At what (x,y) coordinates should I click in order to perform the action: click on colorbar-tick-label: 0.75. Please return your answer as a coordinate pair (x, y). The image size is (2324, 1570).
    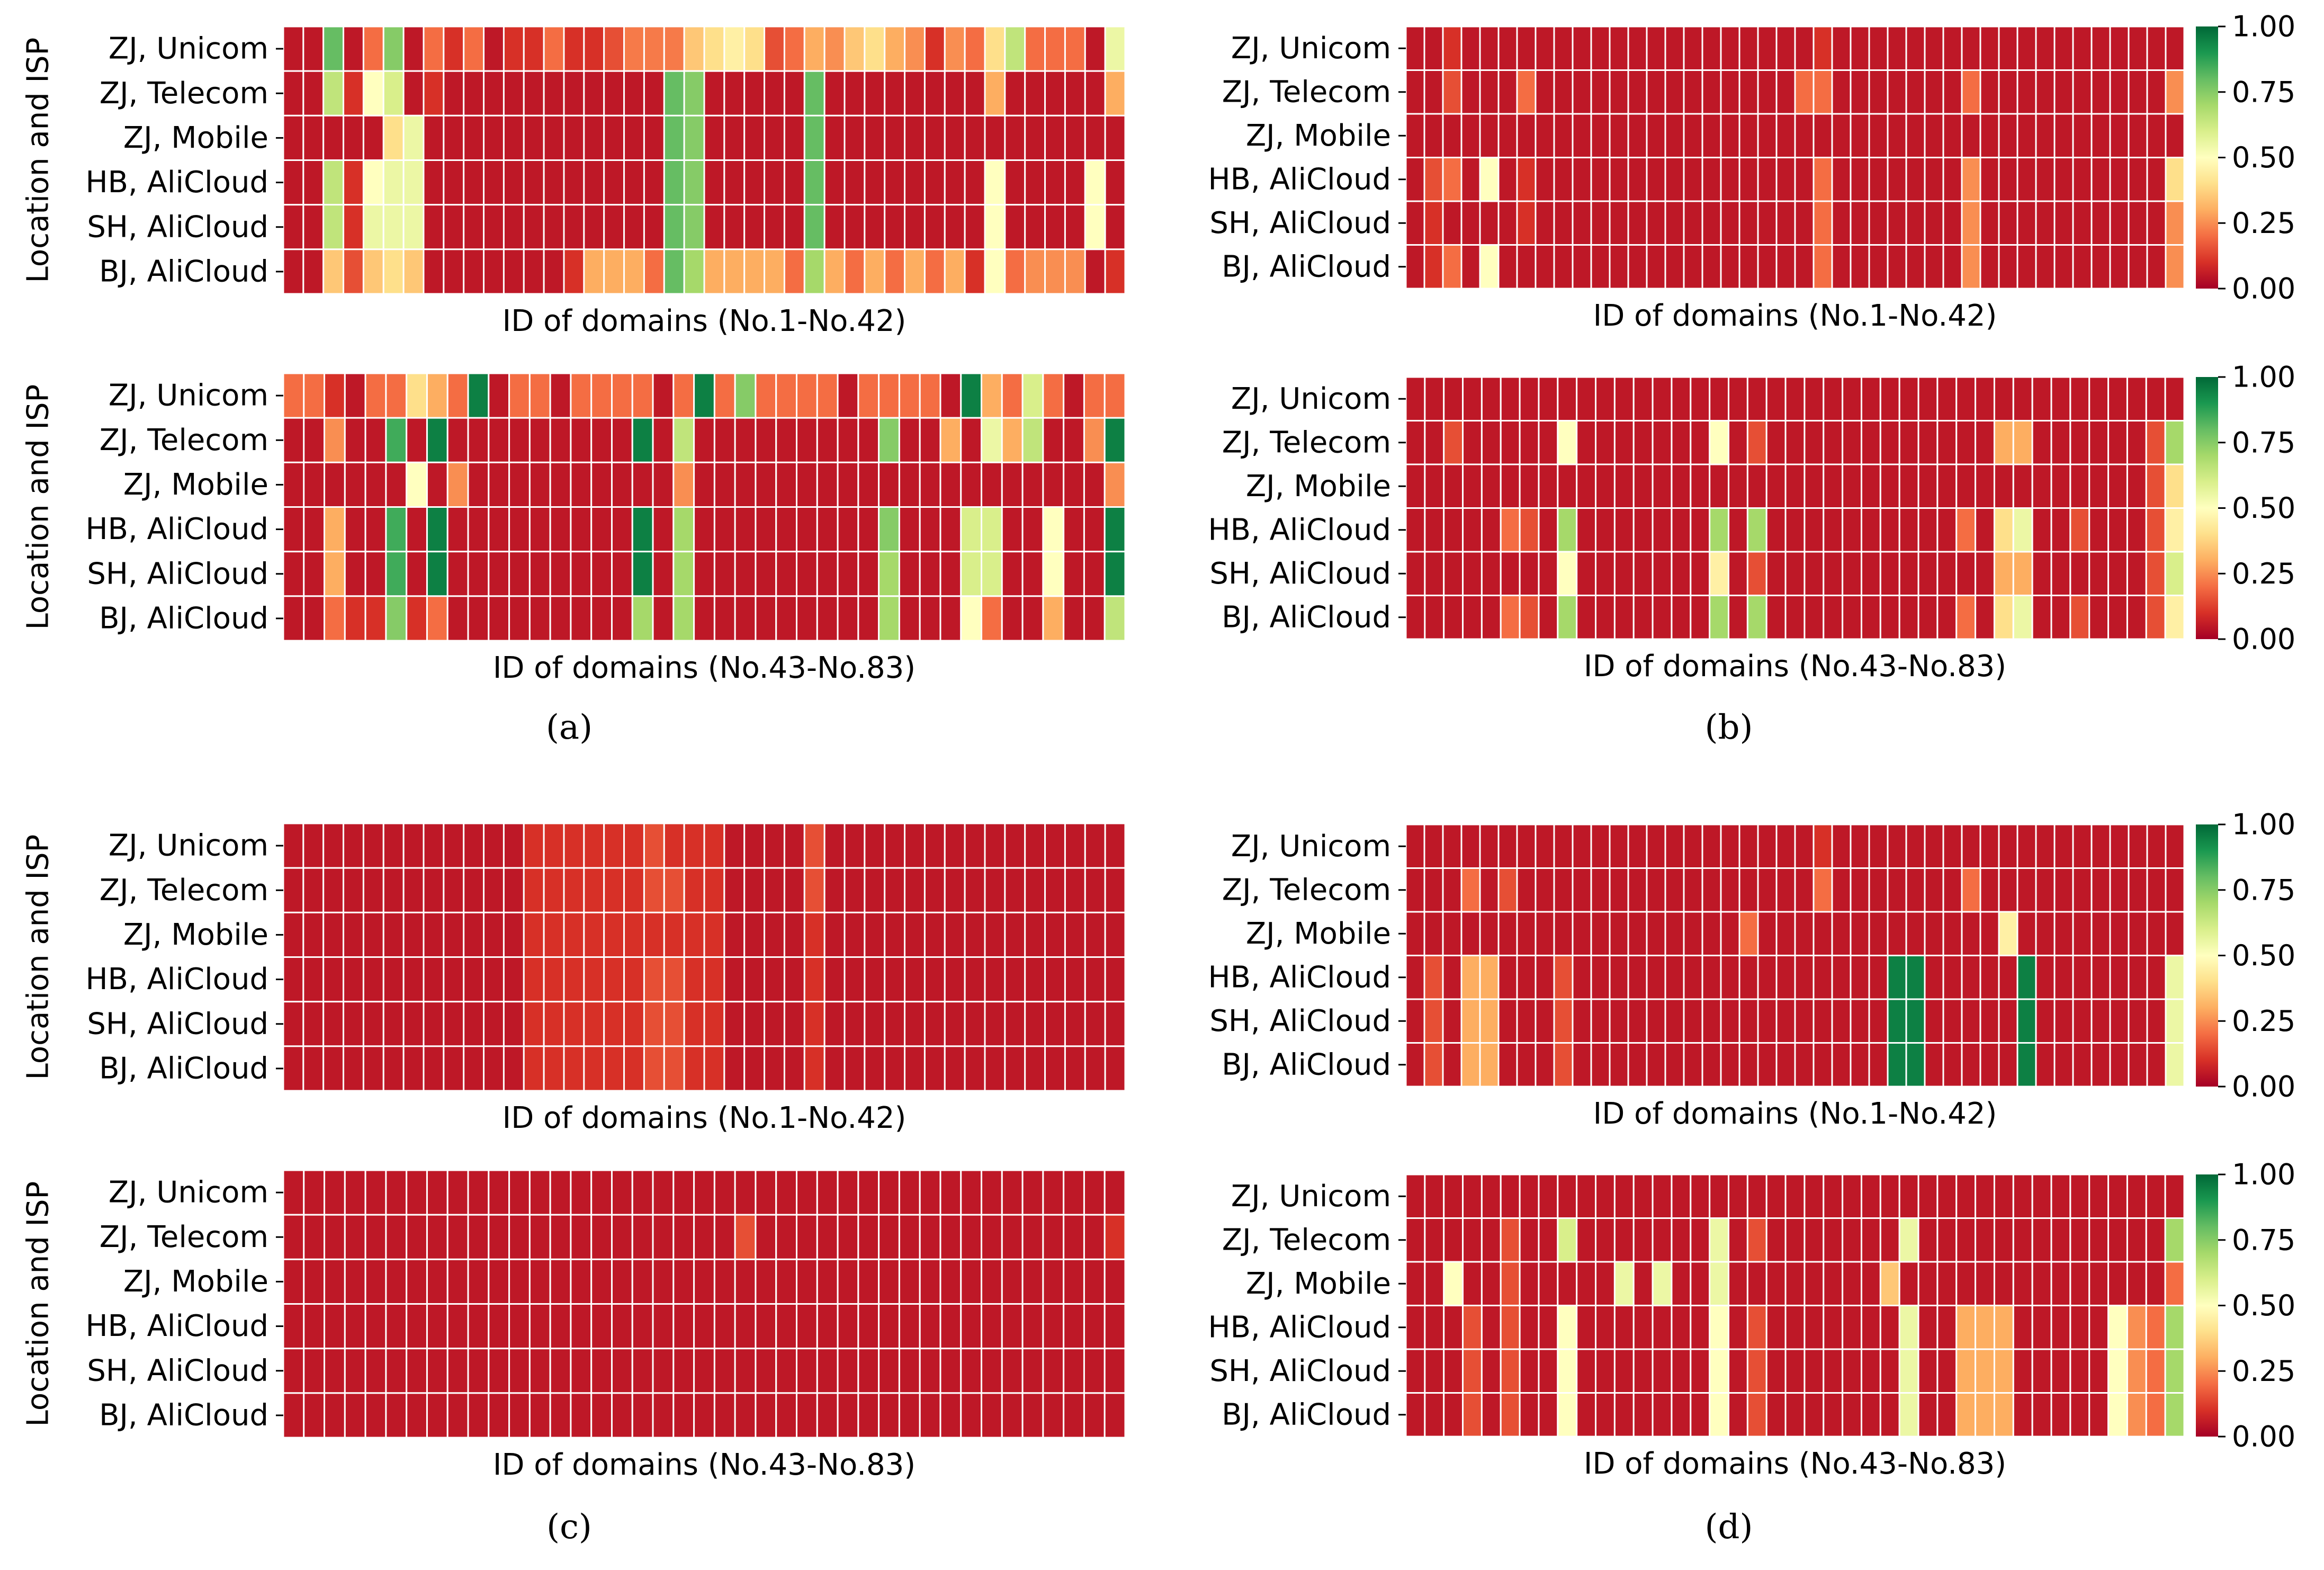
    Looking at the image, I should click on (2263, 92).